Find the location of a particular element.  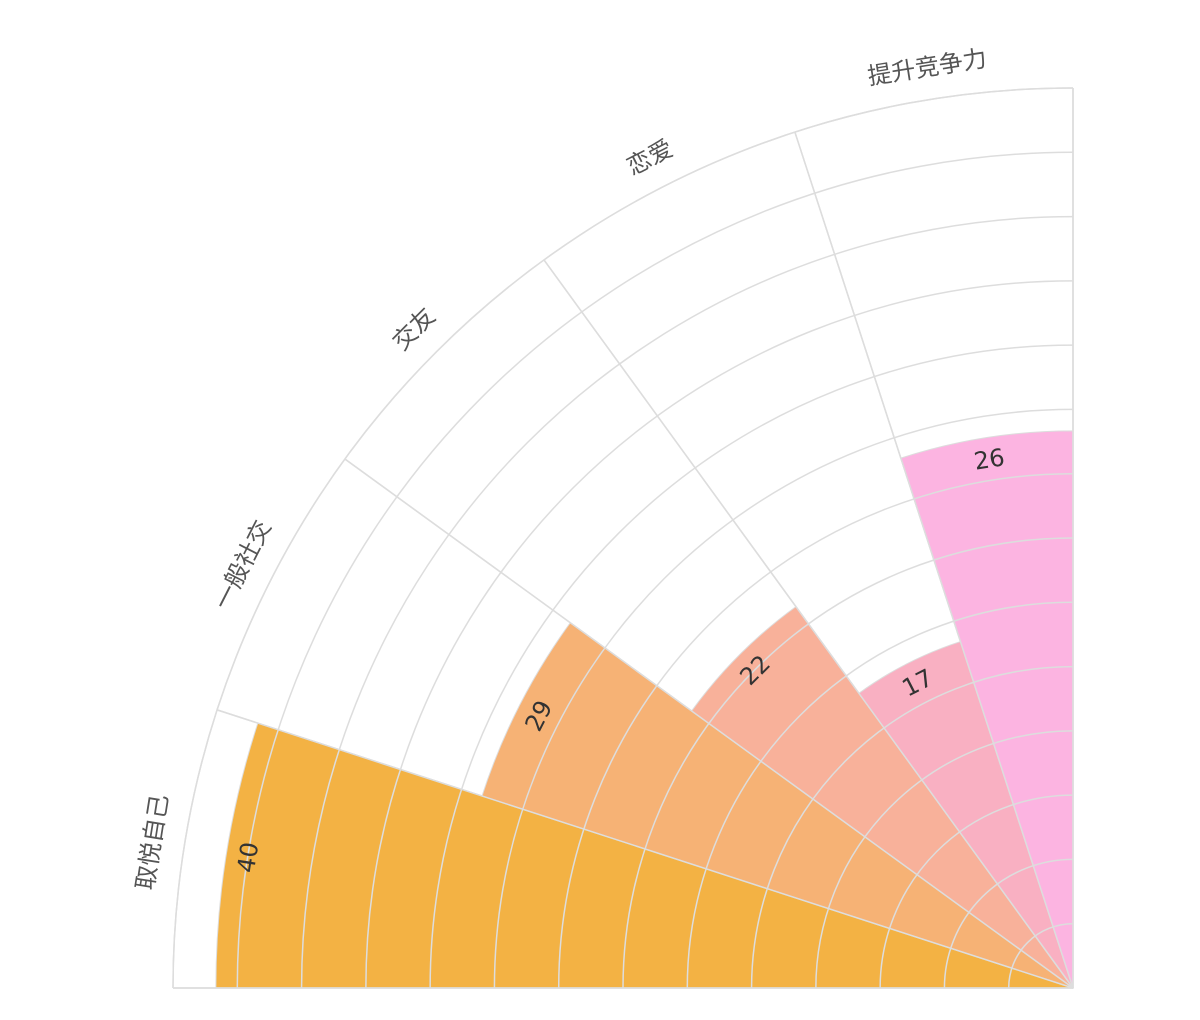

value-label-5: 26 is located at coordinates (989, 459).